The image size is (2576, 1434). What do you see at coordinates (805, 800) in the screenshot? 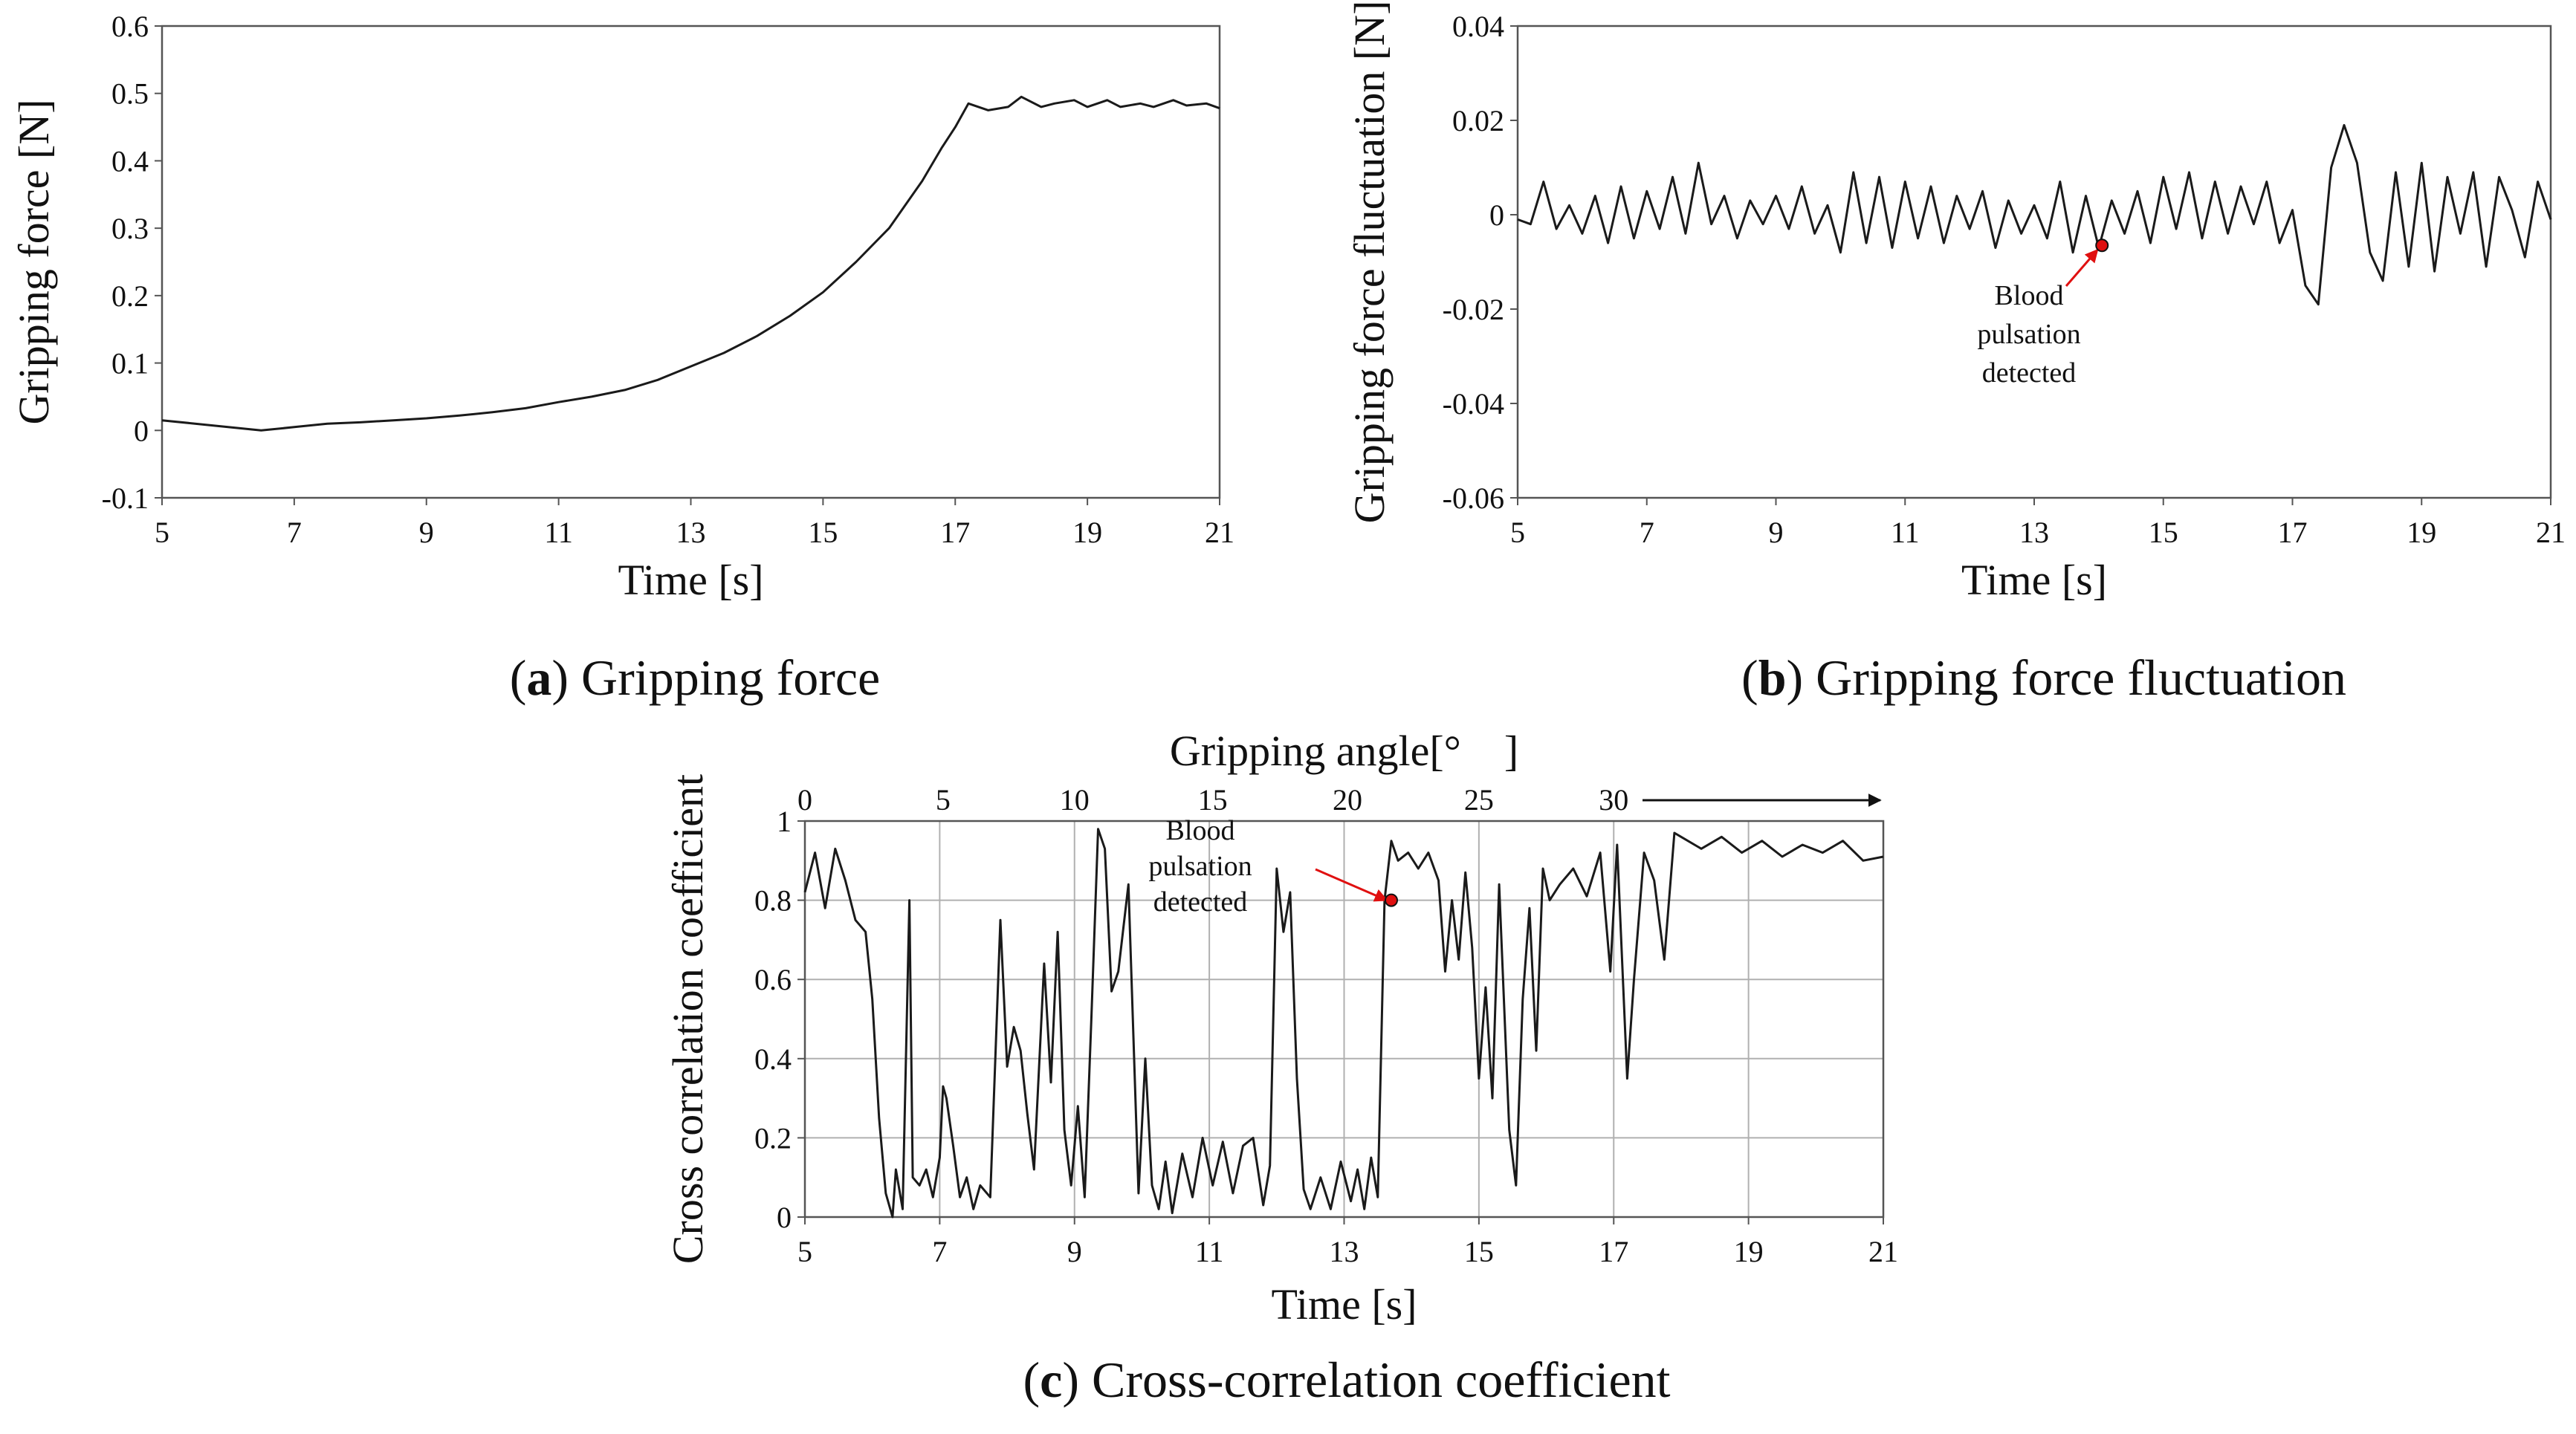
I see `x2-tick-label: 0` at bounding box center [805, 800].